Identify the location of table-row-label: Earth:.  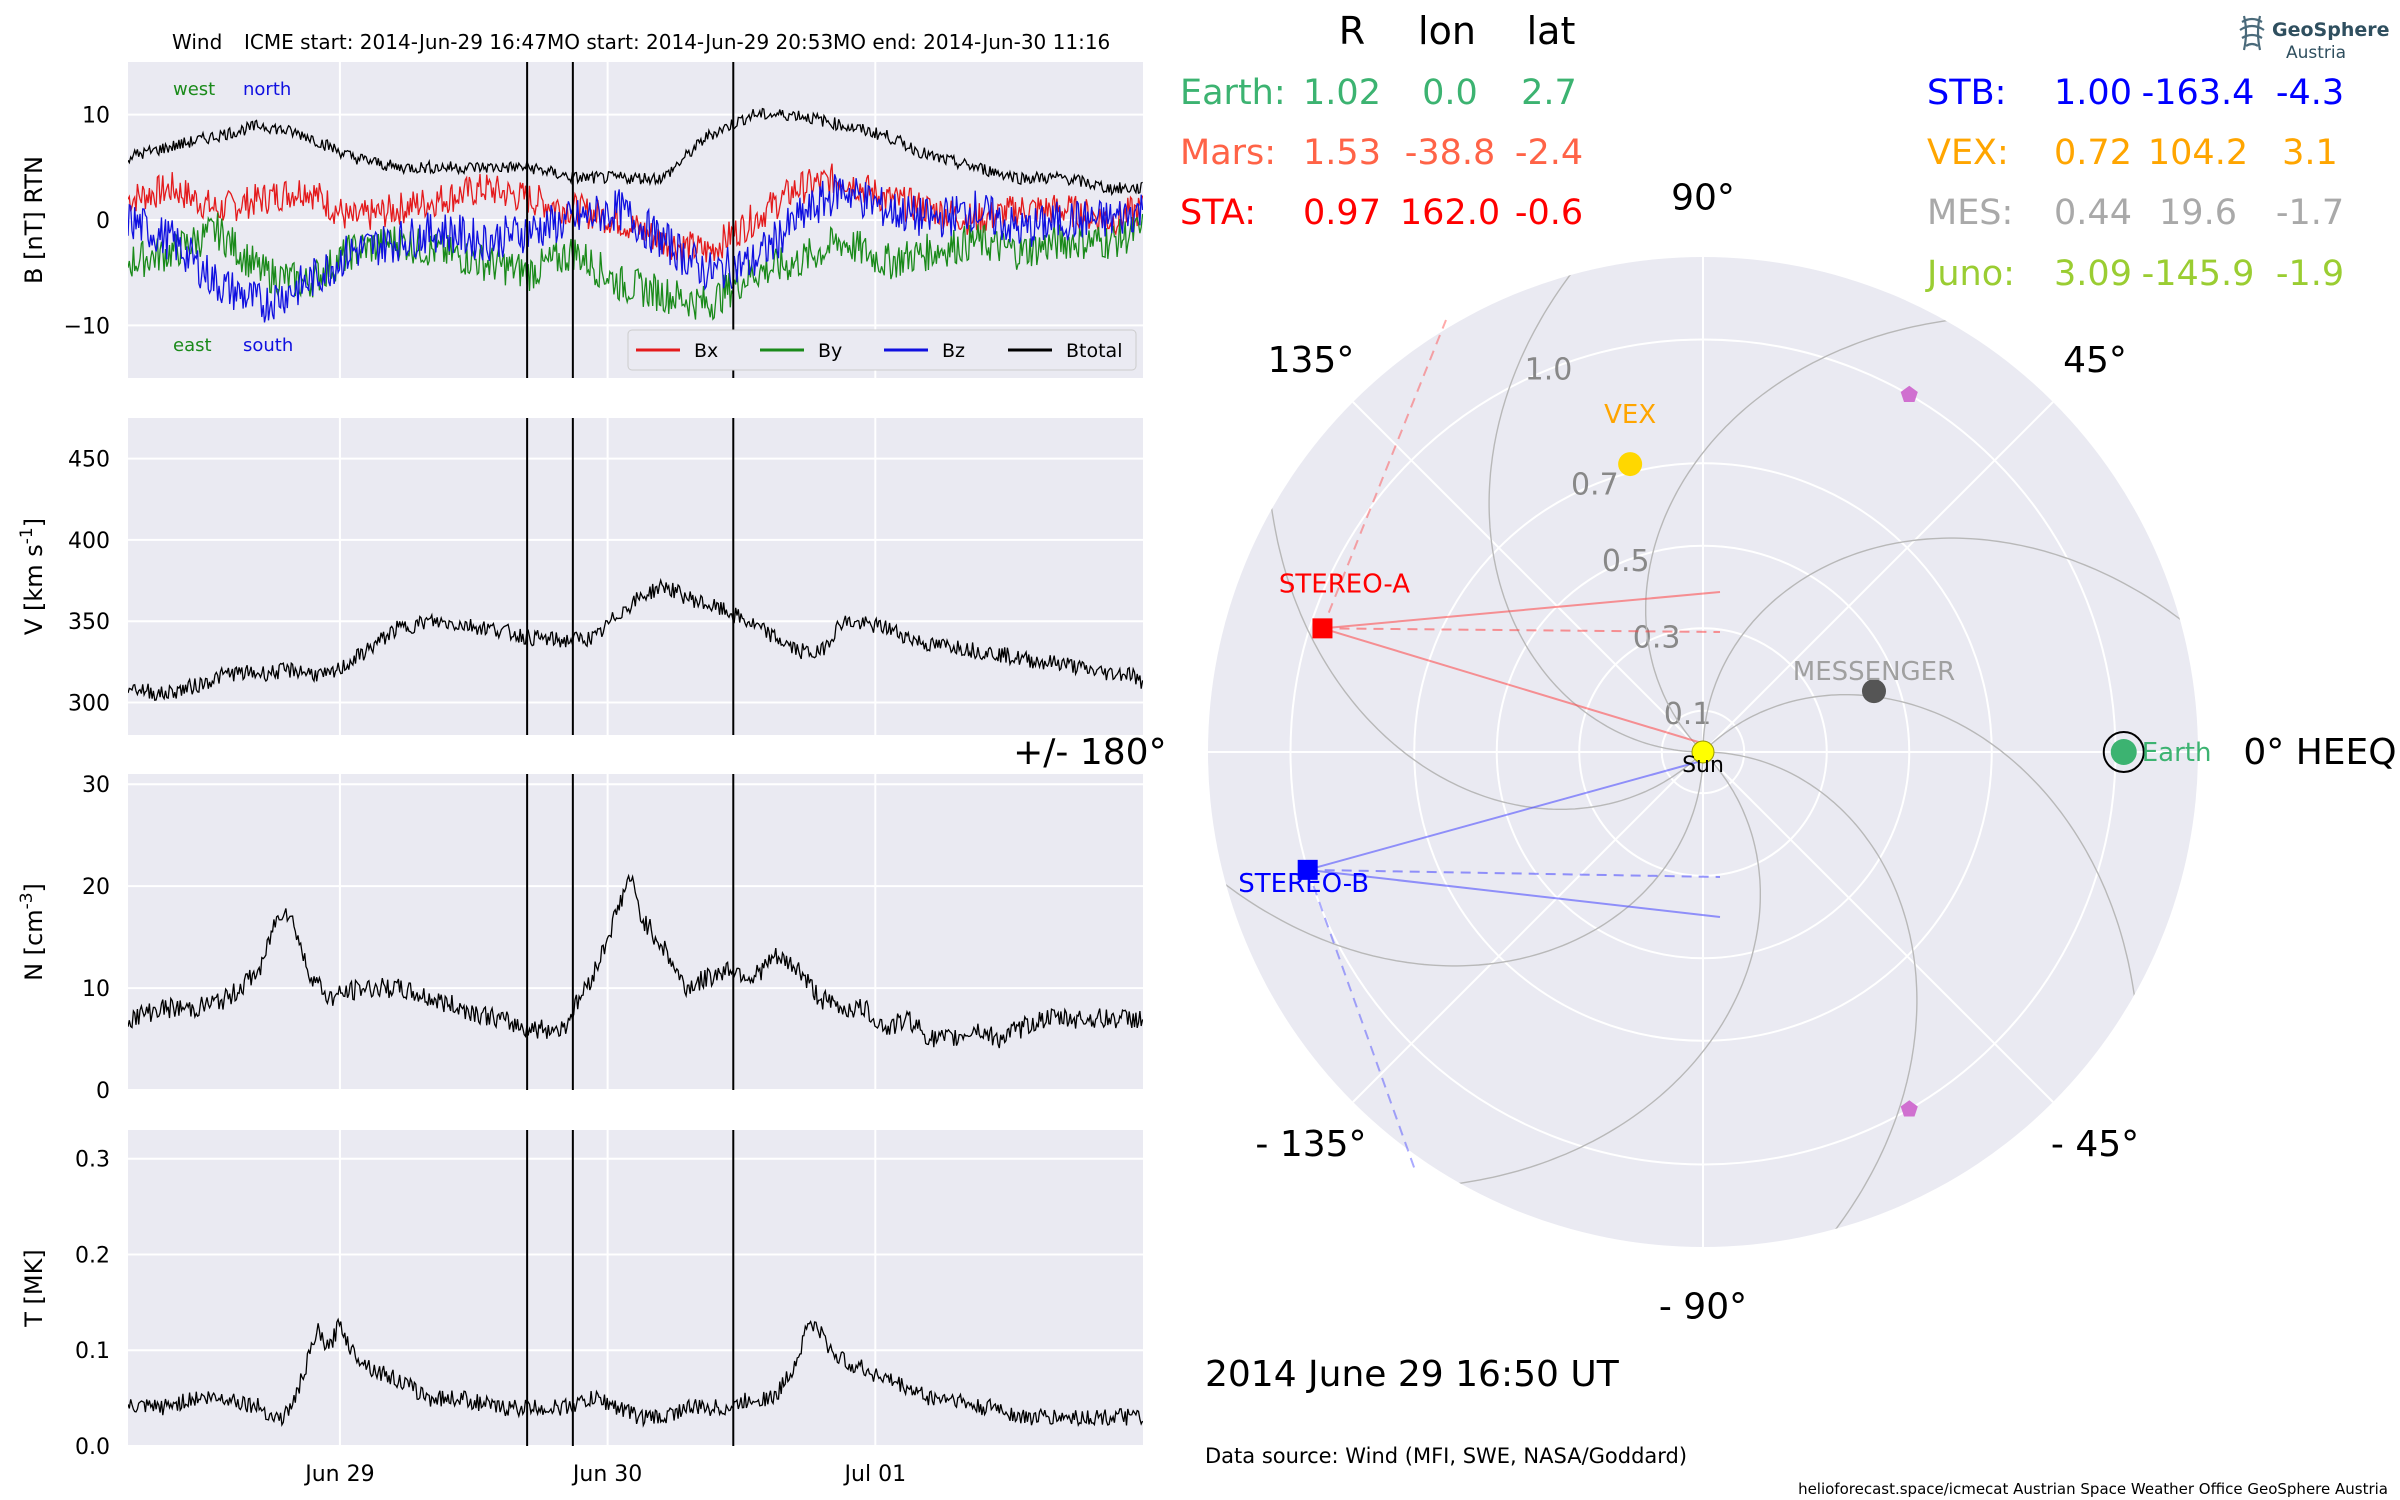
(1233, 93).